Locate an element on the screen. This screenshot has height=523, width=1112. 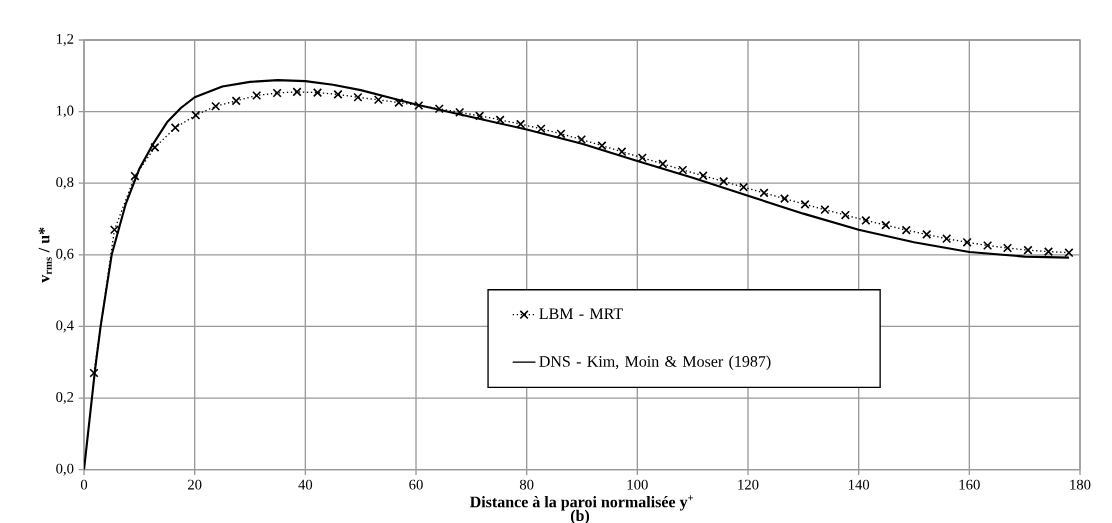
y-tick-label: 0,2 is located at coordinates (65, 398).